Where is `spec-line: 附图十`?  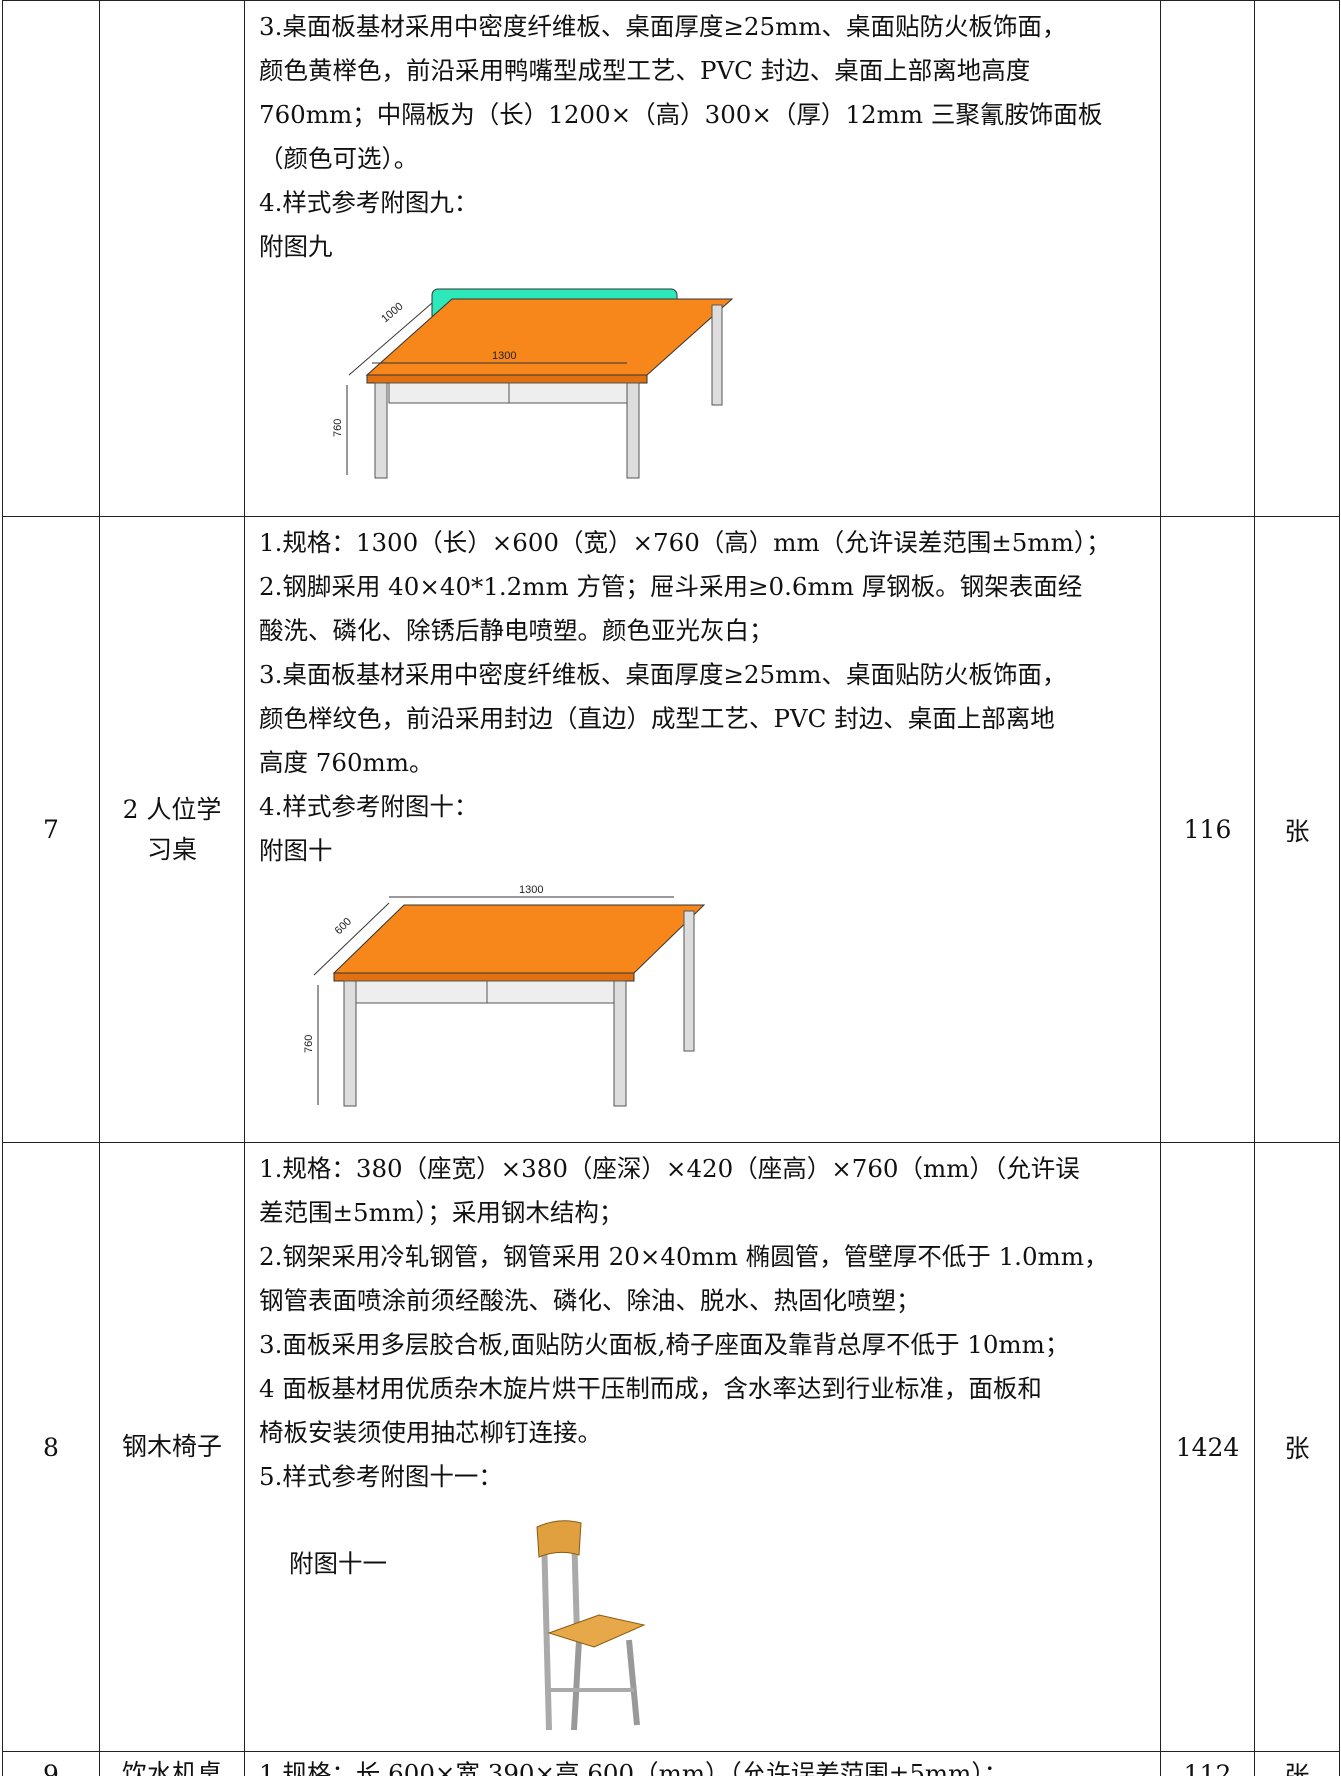 spec-line: 附图十 is located at coordinates (296, 850).